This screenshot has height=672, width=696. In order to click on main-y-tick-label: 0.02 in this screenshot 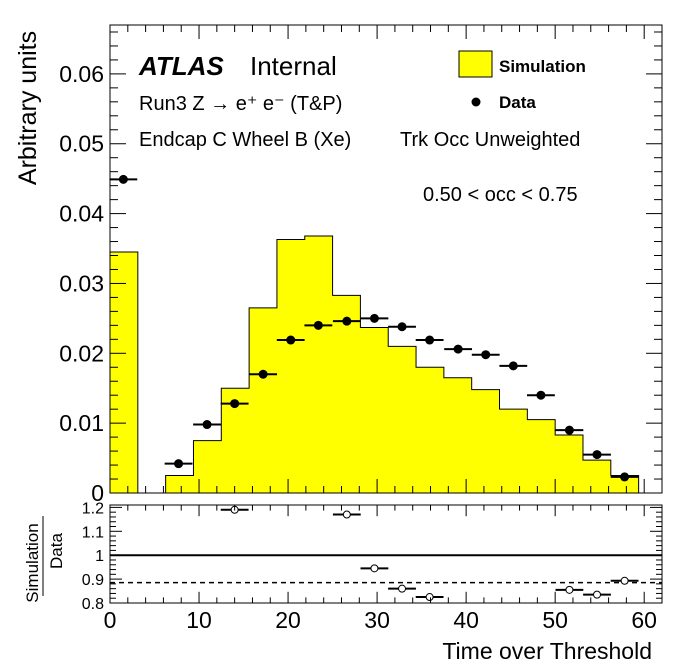, I will do `click(81, 353)`.